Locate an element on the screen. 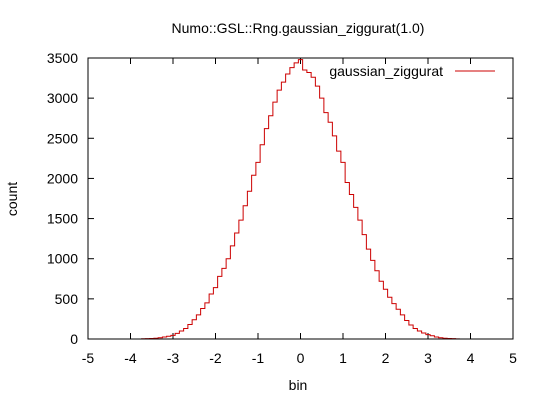 The width and height of the screenshot is (540, 400). x-tick-label: -5 is located at coordinates (88, 358).